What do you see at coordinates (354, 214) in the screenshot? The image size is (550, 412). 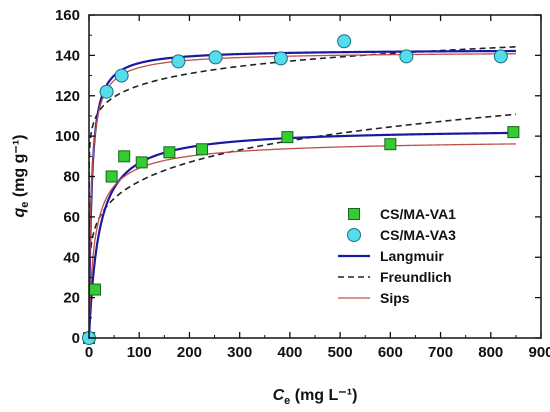 I see `legend-square-marker` at bounding box center [354, 214].